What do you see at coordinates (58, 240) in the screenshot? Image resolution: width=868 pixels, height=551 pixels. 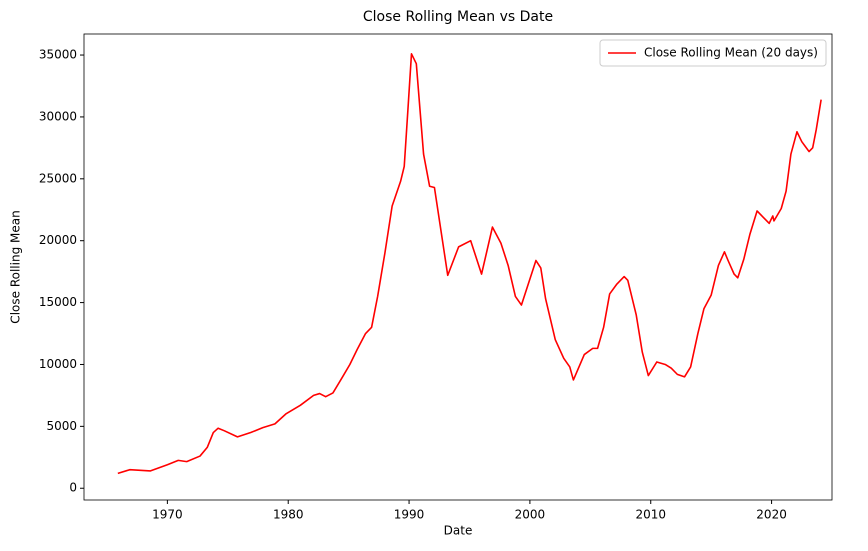 I see `y-tick-label: 20000` at bounding box center [58, 240].